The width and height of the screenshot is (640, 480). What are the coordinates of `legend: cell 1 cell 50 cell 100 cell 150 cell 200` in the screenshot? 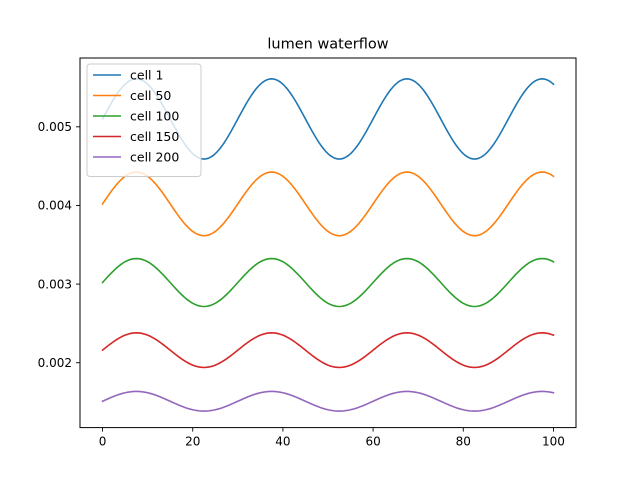 It's located at (144, 120).